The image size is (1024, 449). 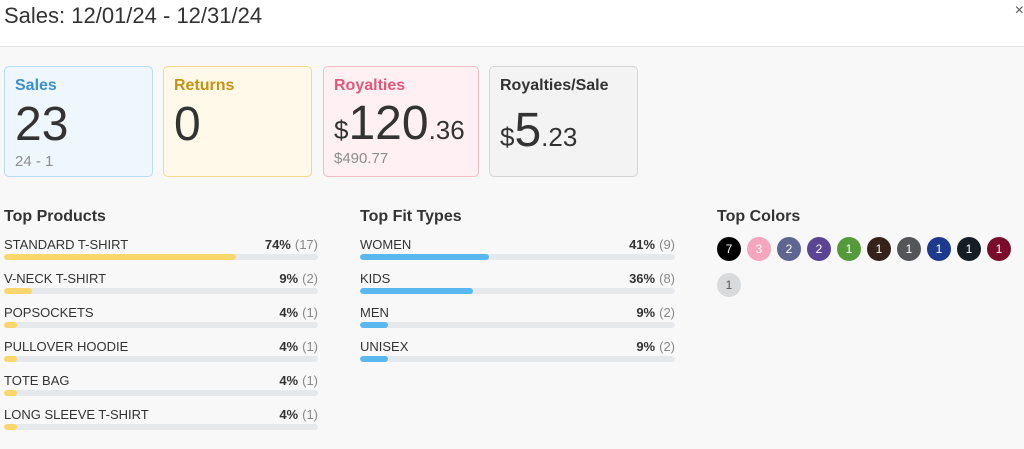 I want to click on royalties-decimal: .36, so click(x=446, y=130).